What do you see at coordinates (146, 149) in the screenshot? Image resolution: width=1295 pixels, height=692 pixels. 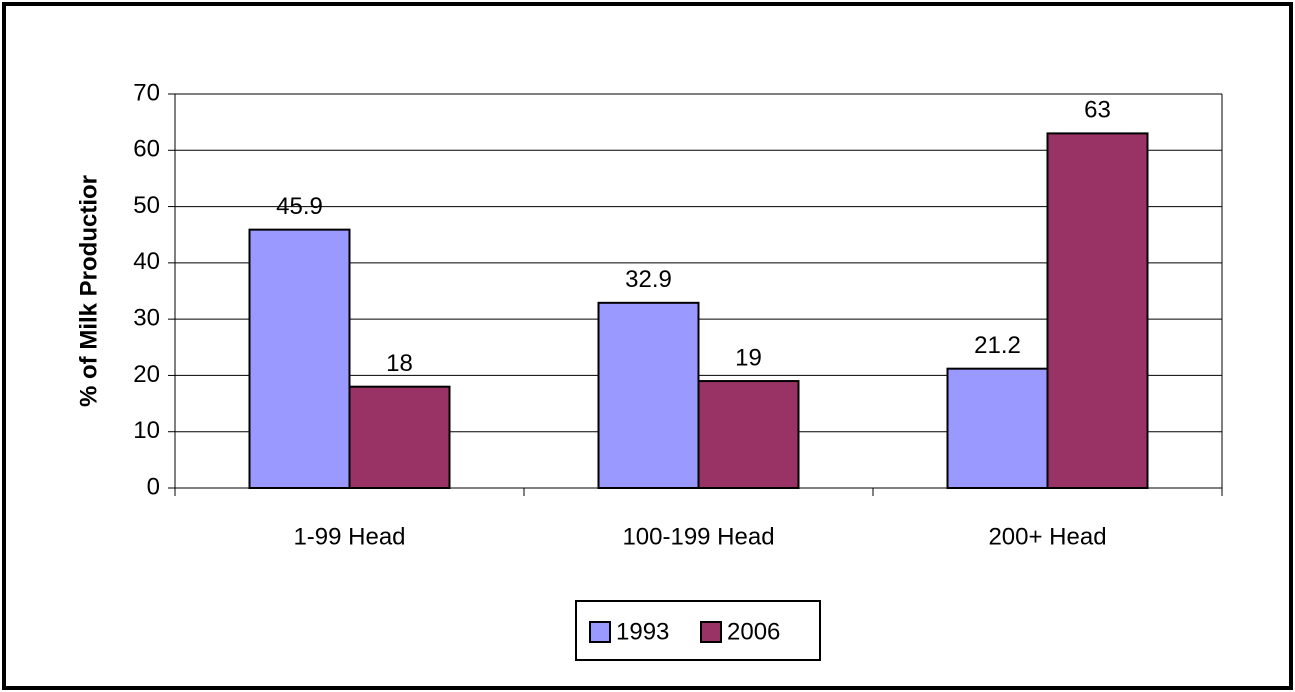 I see `y-tick-label: 60` at bounding box center [146, 149].